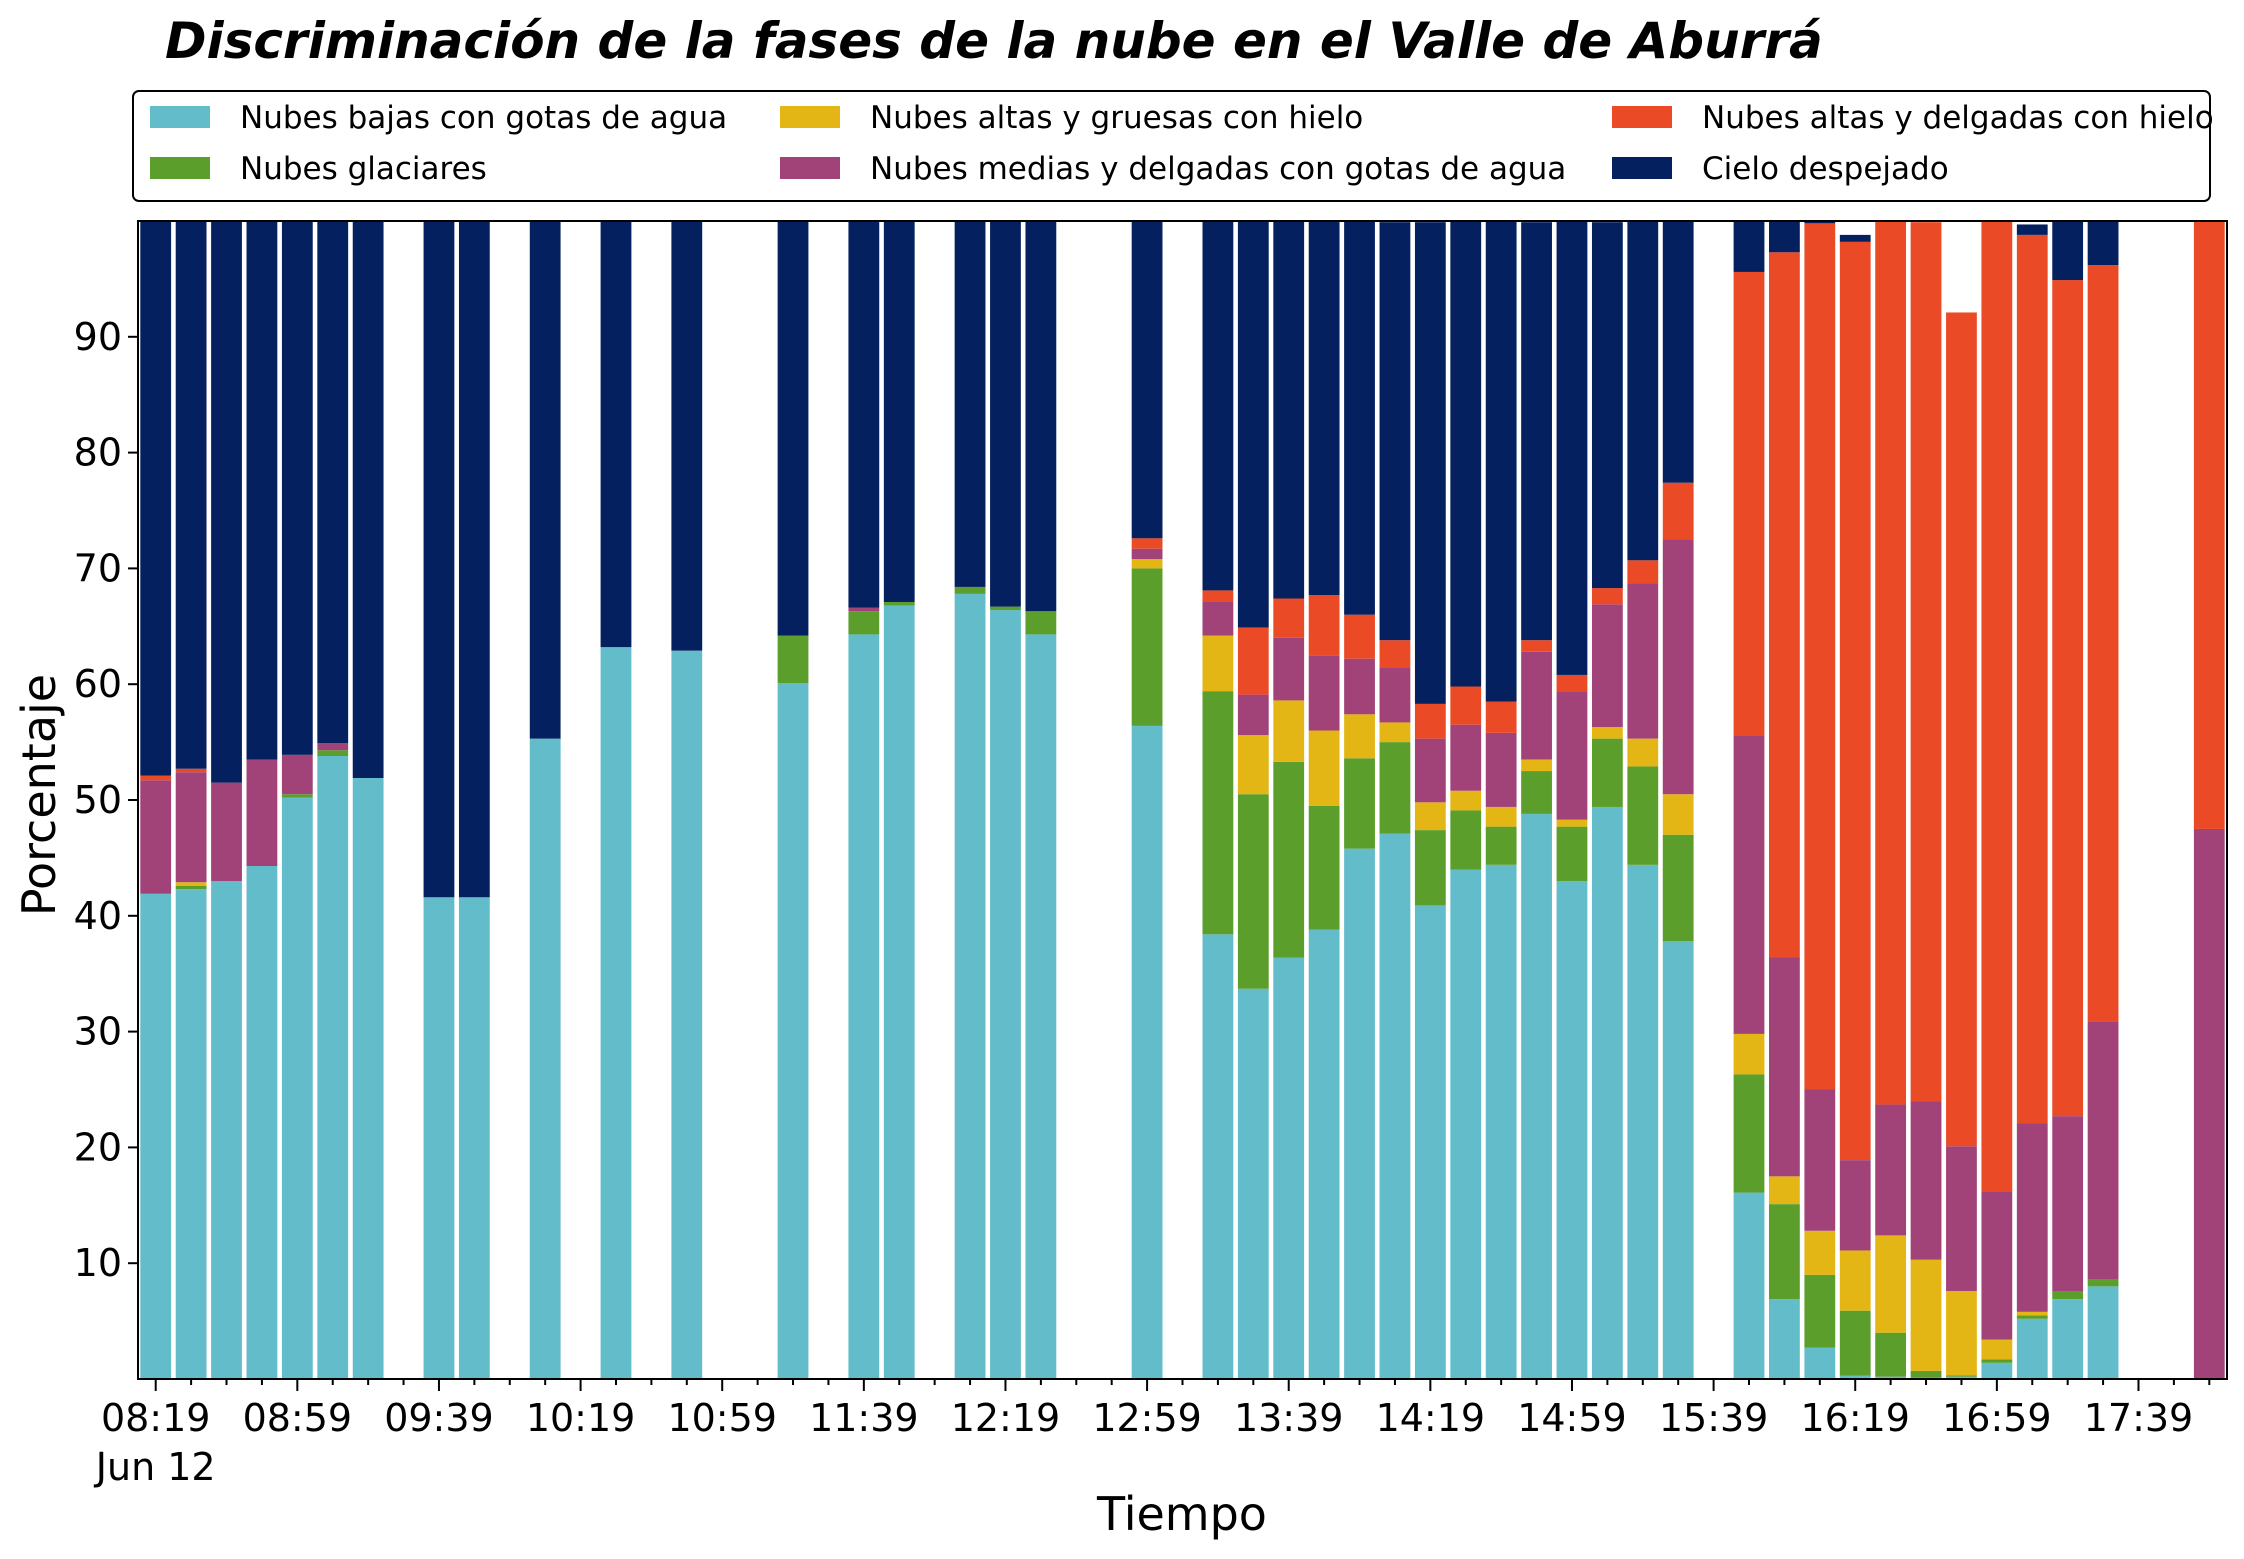 The image size is (2244, 1559). I want to click on y-tick-label: 50, so click(98, 800).